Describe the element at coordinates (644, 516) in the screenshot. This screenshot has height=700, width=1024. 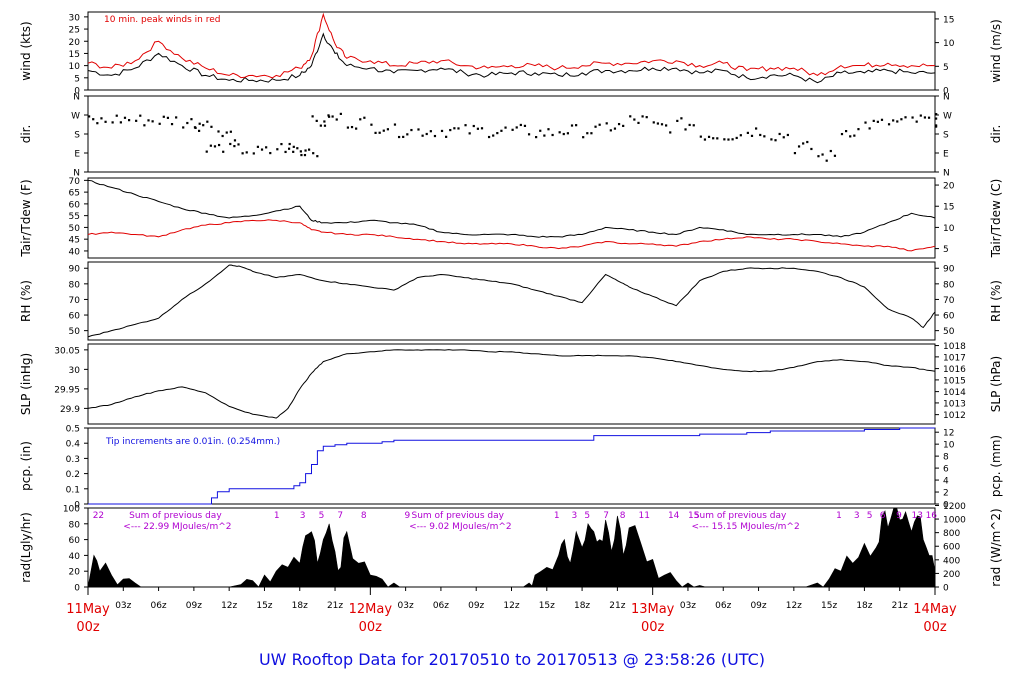
I see `radiation-hour-label: 11` at that location.